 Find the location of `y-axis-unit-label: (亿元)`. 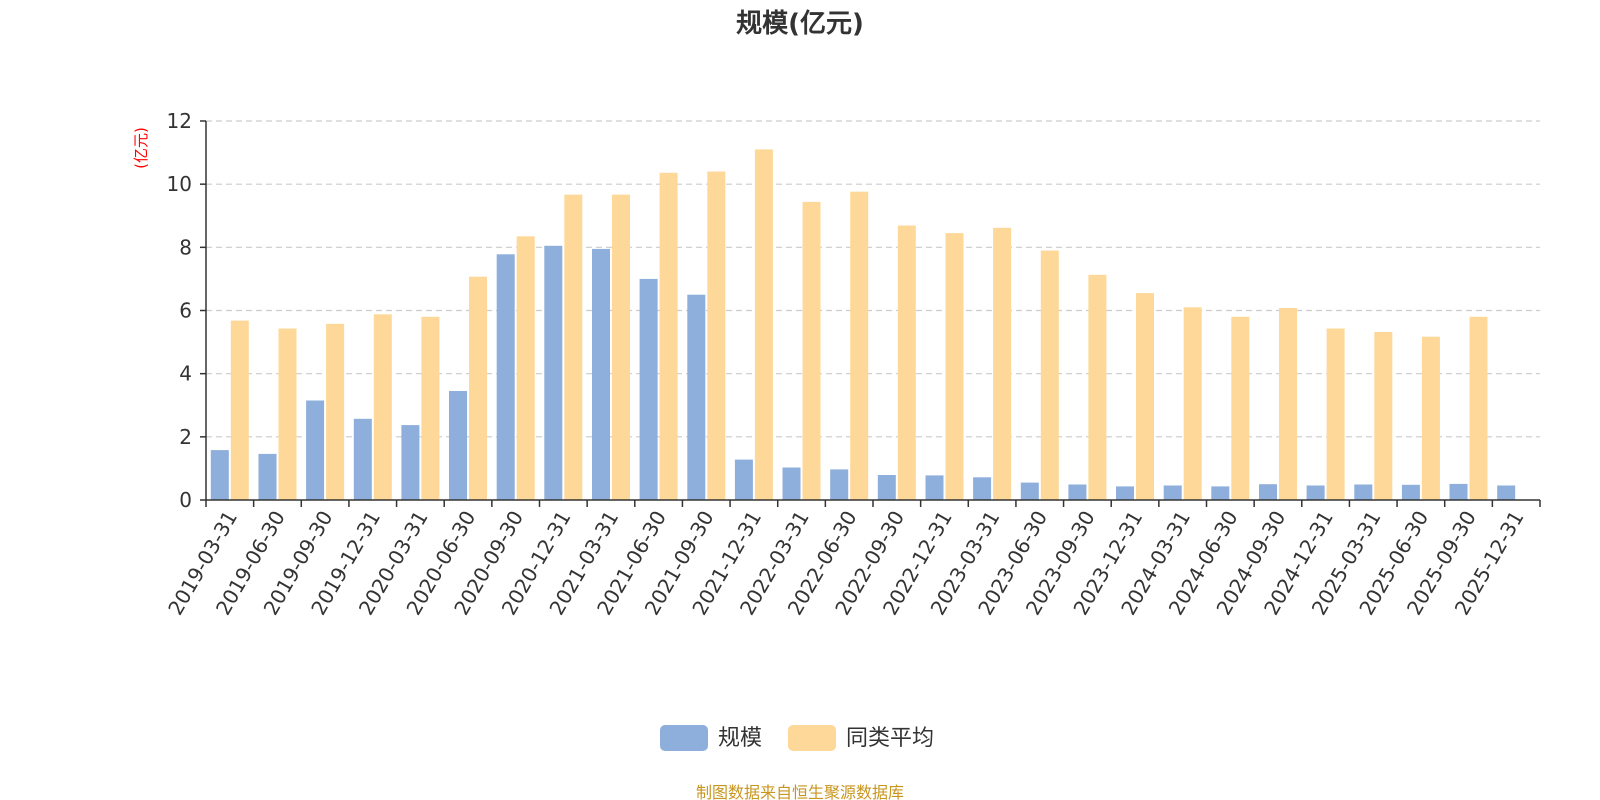

y-axis-unit-label: (亿元) is located at coordinates (141, 148).